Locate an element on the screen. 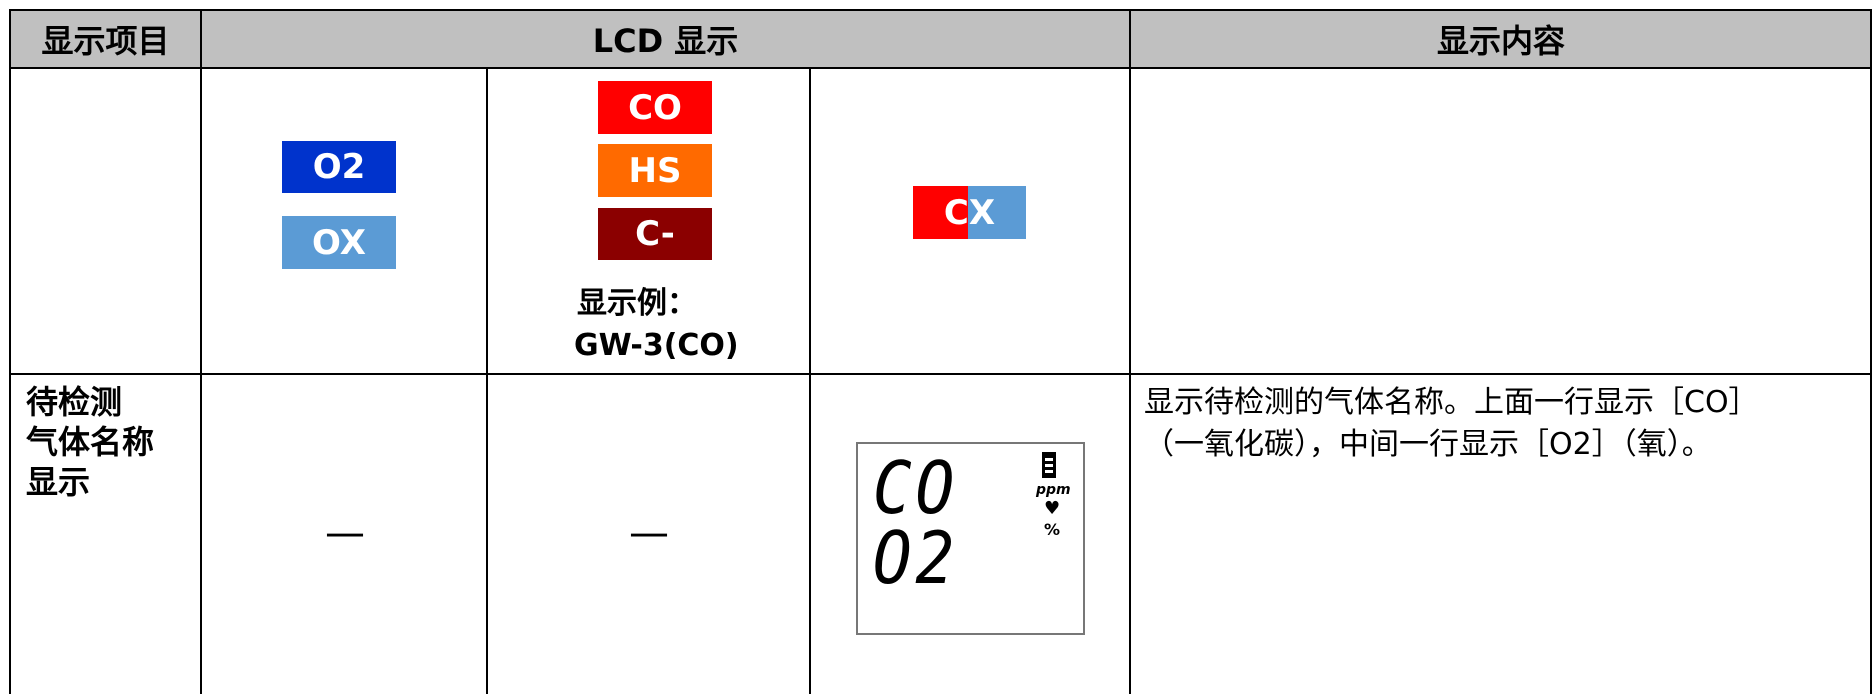  badge: OX is located at coordinates (339, 242).